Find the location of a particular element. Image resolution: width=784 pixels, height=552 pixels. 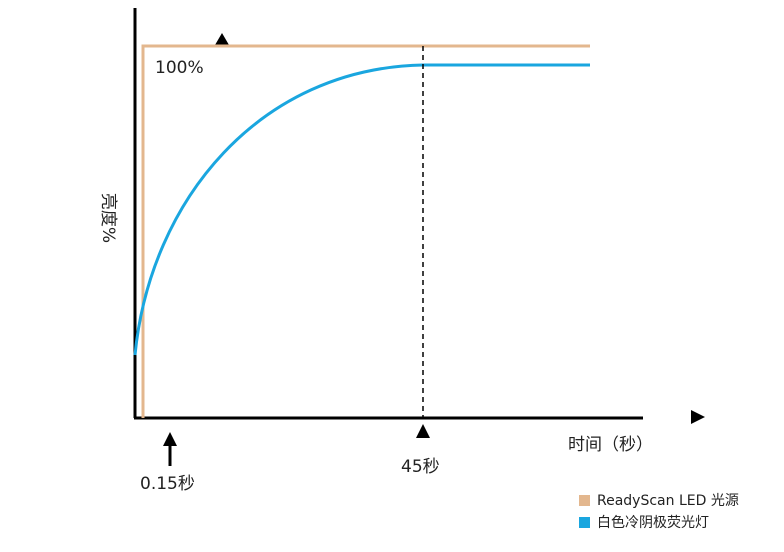

x-arrow is located at coordinates (698, 417).